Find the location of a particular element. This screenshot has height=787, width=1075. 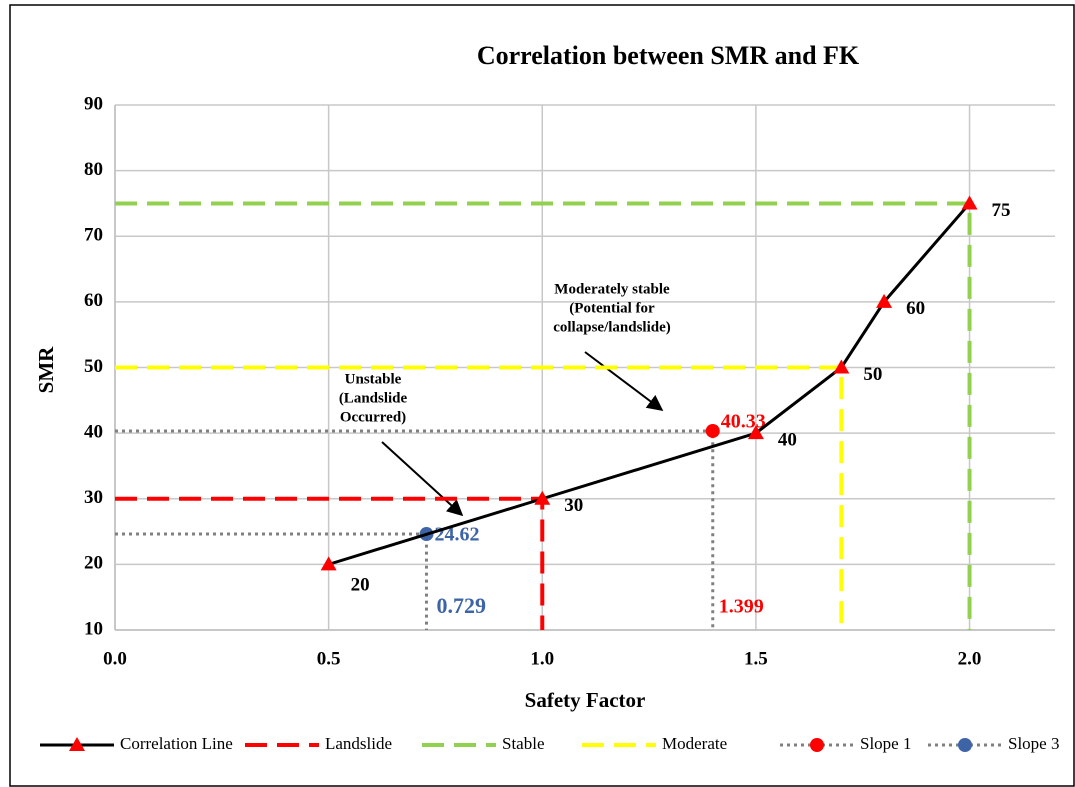

data-label: 60 is located at coordinates (915, 308).